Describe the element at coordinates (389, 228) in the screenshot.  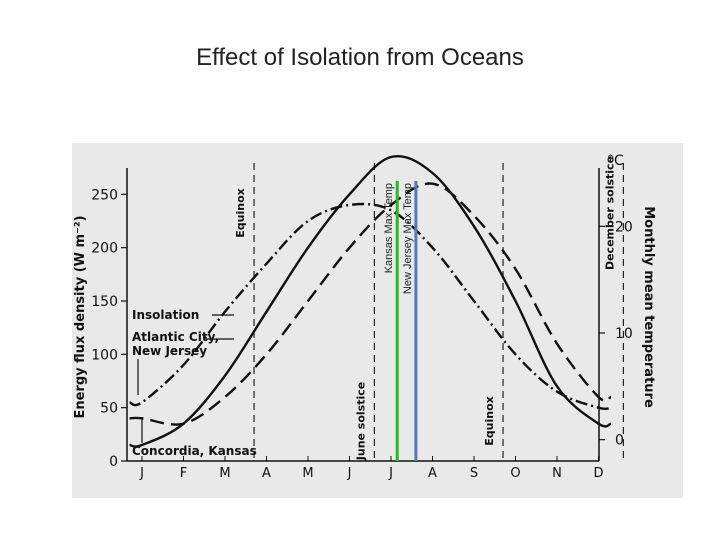
I see `max-temp-marker-label: Kansas Max Temp` at that location.